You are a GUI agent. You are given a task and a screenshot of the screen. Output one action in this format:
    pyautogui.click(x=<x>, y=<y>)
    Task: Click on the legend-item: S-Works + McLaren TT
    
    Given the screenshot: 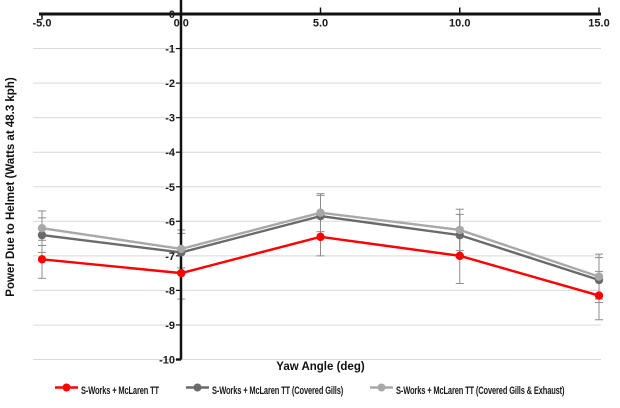 What is the action you would take?
    pyautogui.click(x=106, y=389)
    